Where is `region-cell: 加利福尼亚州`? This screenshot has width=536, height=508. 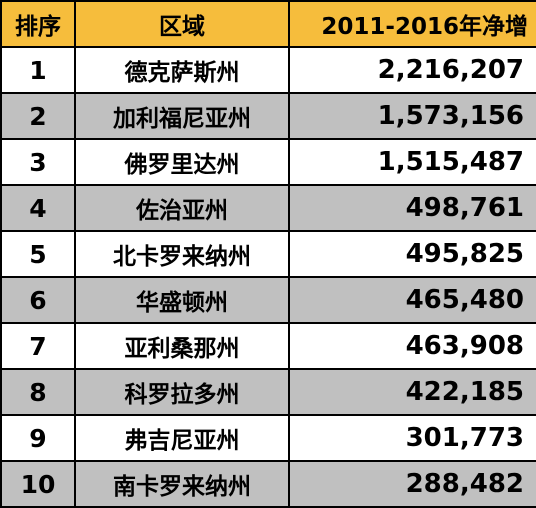
region-cell: 加利福尼亚州 is located at coordinates (182, 116).